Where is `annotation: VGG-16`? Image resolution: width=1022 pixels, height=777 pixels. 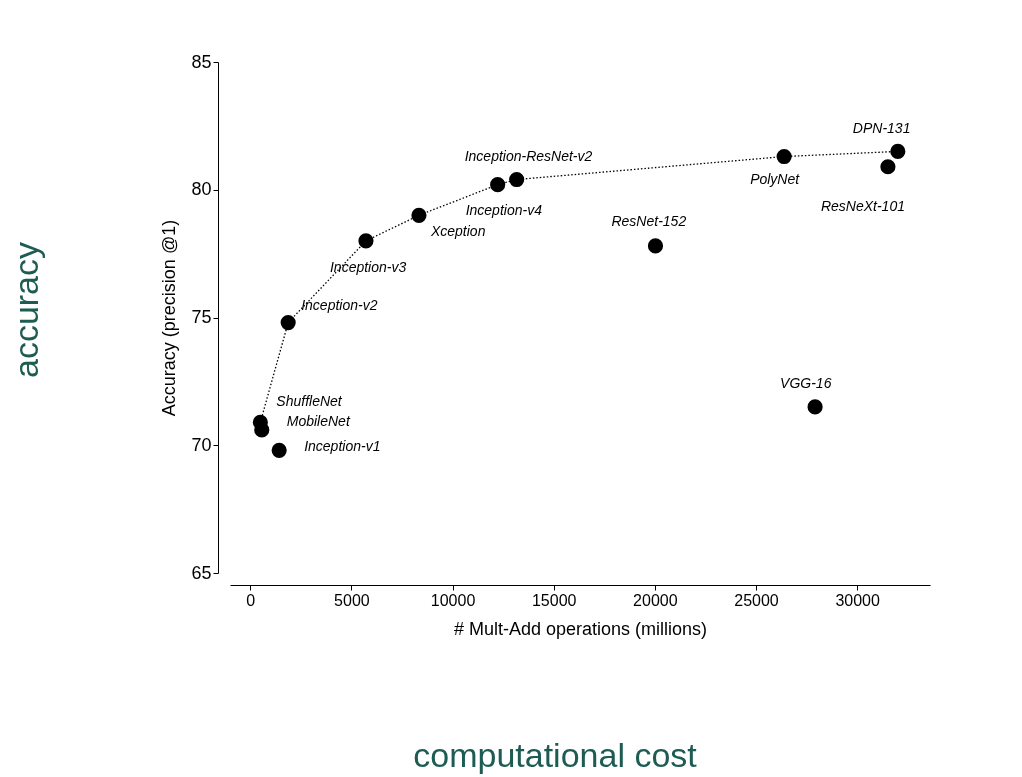
annotation: VGG-16 is located at coordinates (806, 382).